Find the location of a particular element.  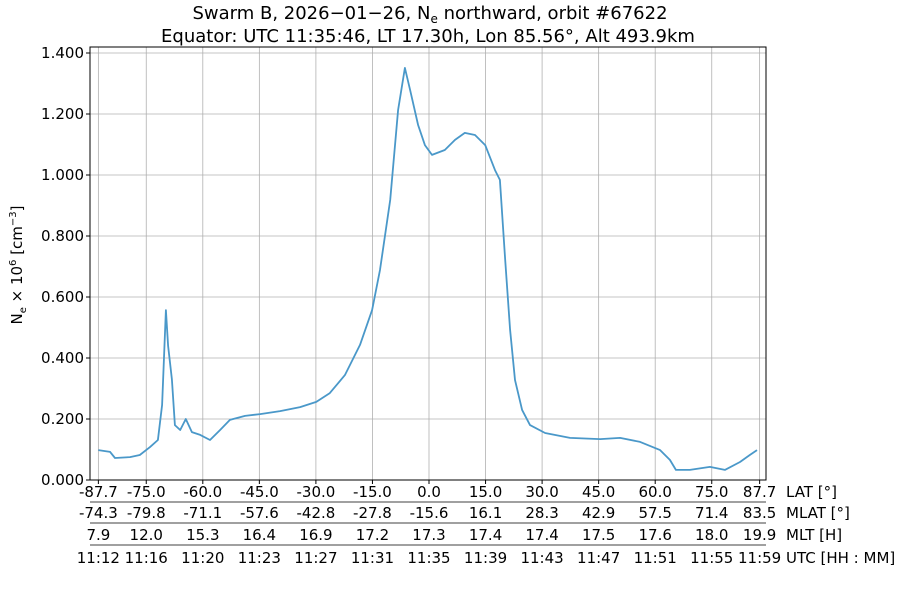

y-tick-label: 0.800 is located at coordinates (62, 236).